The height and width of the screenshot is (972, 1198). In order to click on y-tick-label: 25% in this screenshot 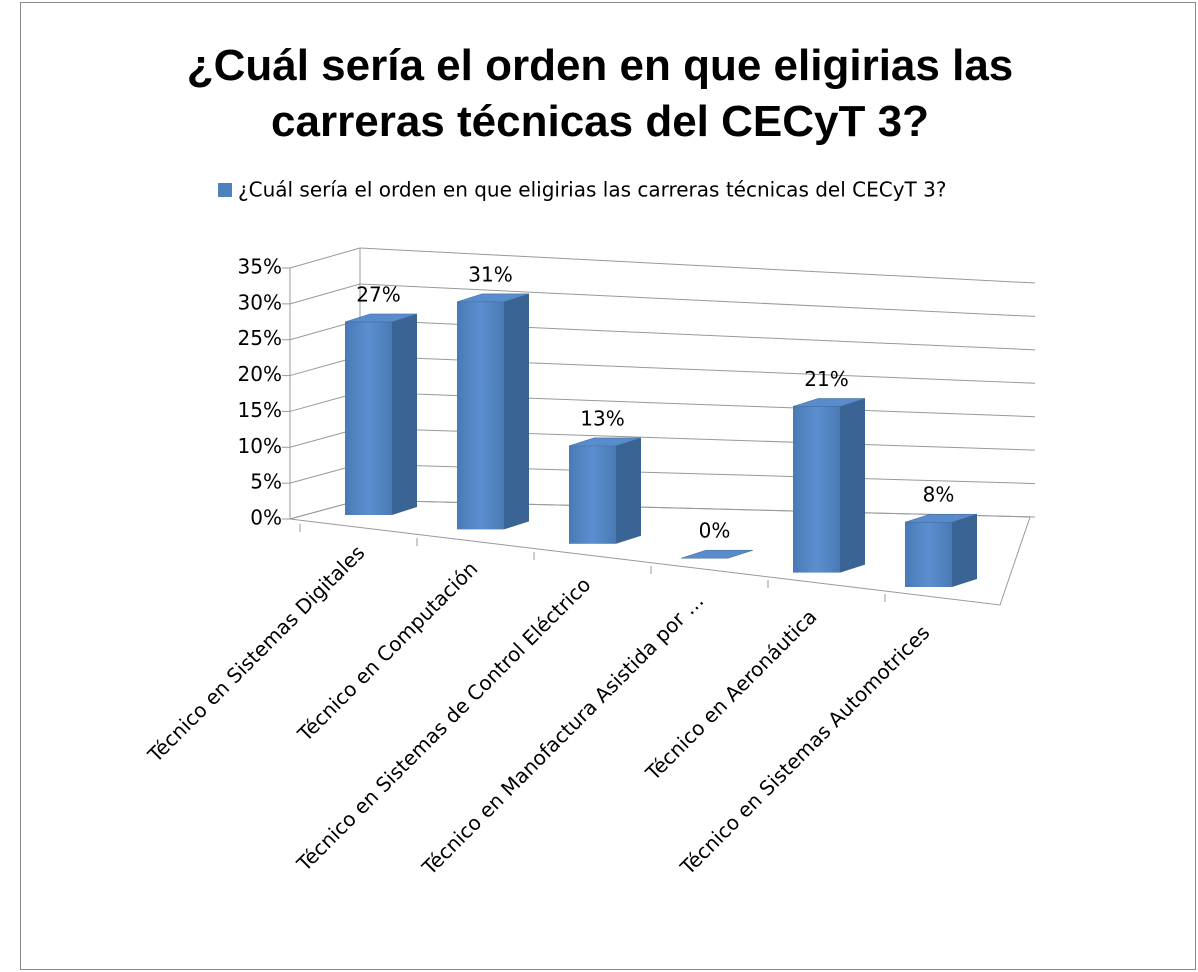, I will do `click(260, 338)`.